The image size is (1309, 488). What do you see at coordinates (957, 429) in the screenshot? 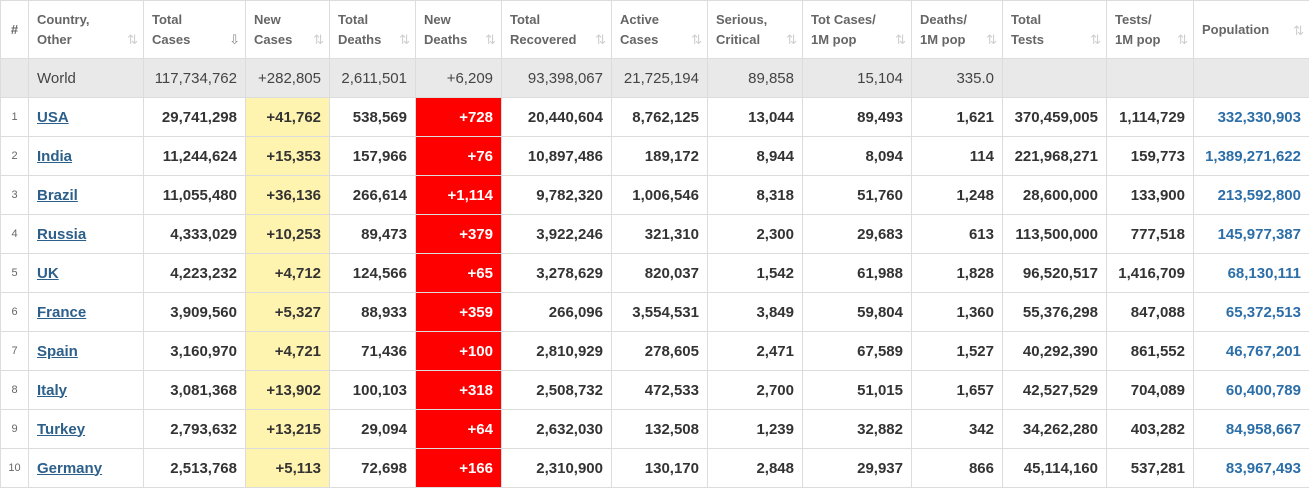
I see `deaths-1m-cell: 342` at bounding box center [957, 429].